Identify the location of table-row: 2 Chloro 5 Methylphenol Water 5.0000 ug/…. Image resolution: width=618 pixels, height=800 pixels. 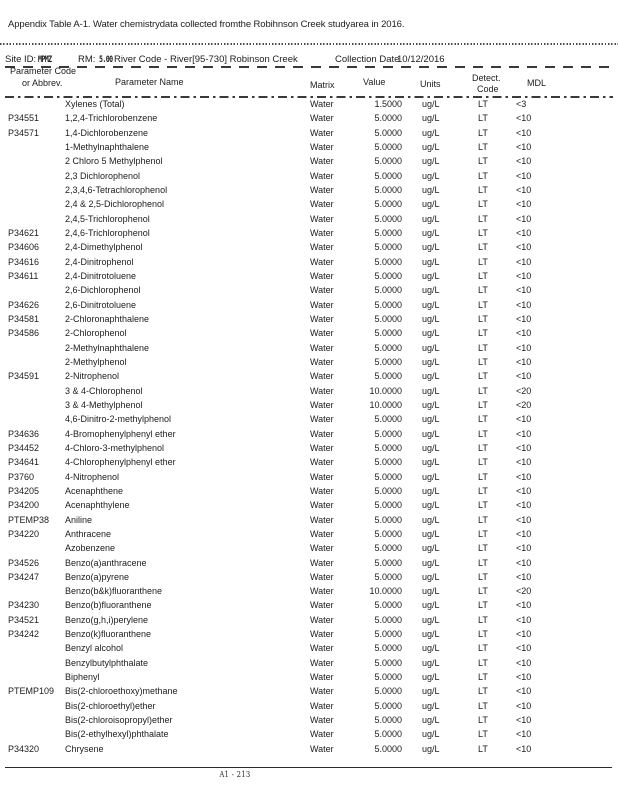
(309, 161).